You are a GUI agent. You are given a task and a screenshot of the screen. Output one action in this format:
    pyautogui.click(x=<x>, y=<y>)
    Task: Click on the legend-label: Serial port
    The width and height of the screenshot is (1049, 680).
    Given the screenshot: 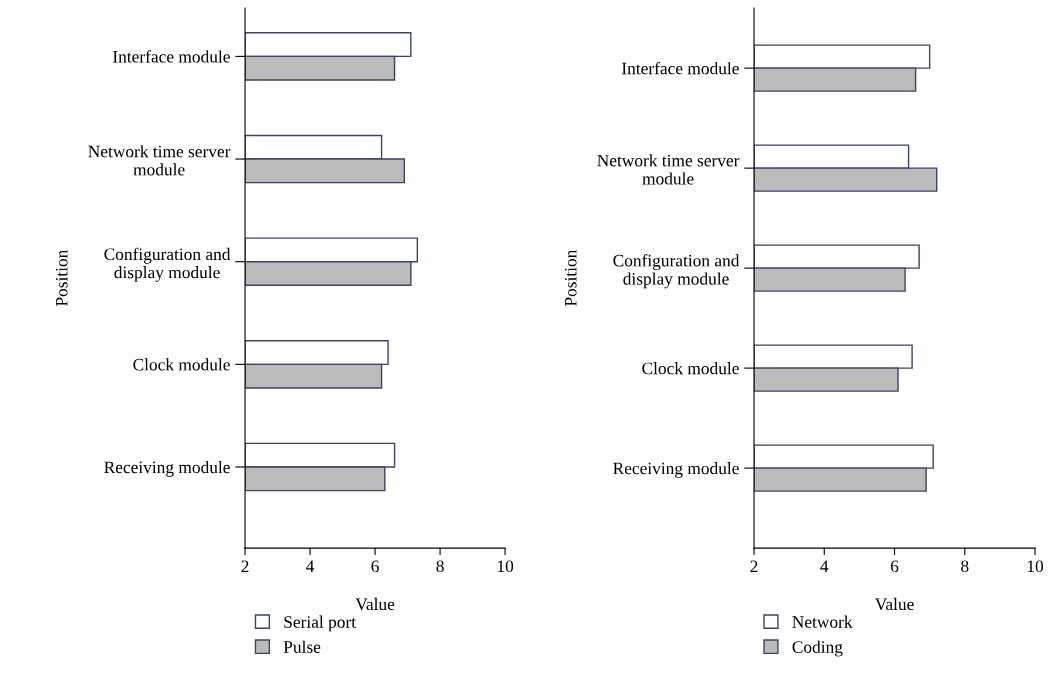 What is the action you would take?
    pyautogui.click(x=320, y=623)
    